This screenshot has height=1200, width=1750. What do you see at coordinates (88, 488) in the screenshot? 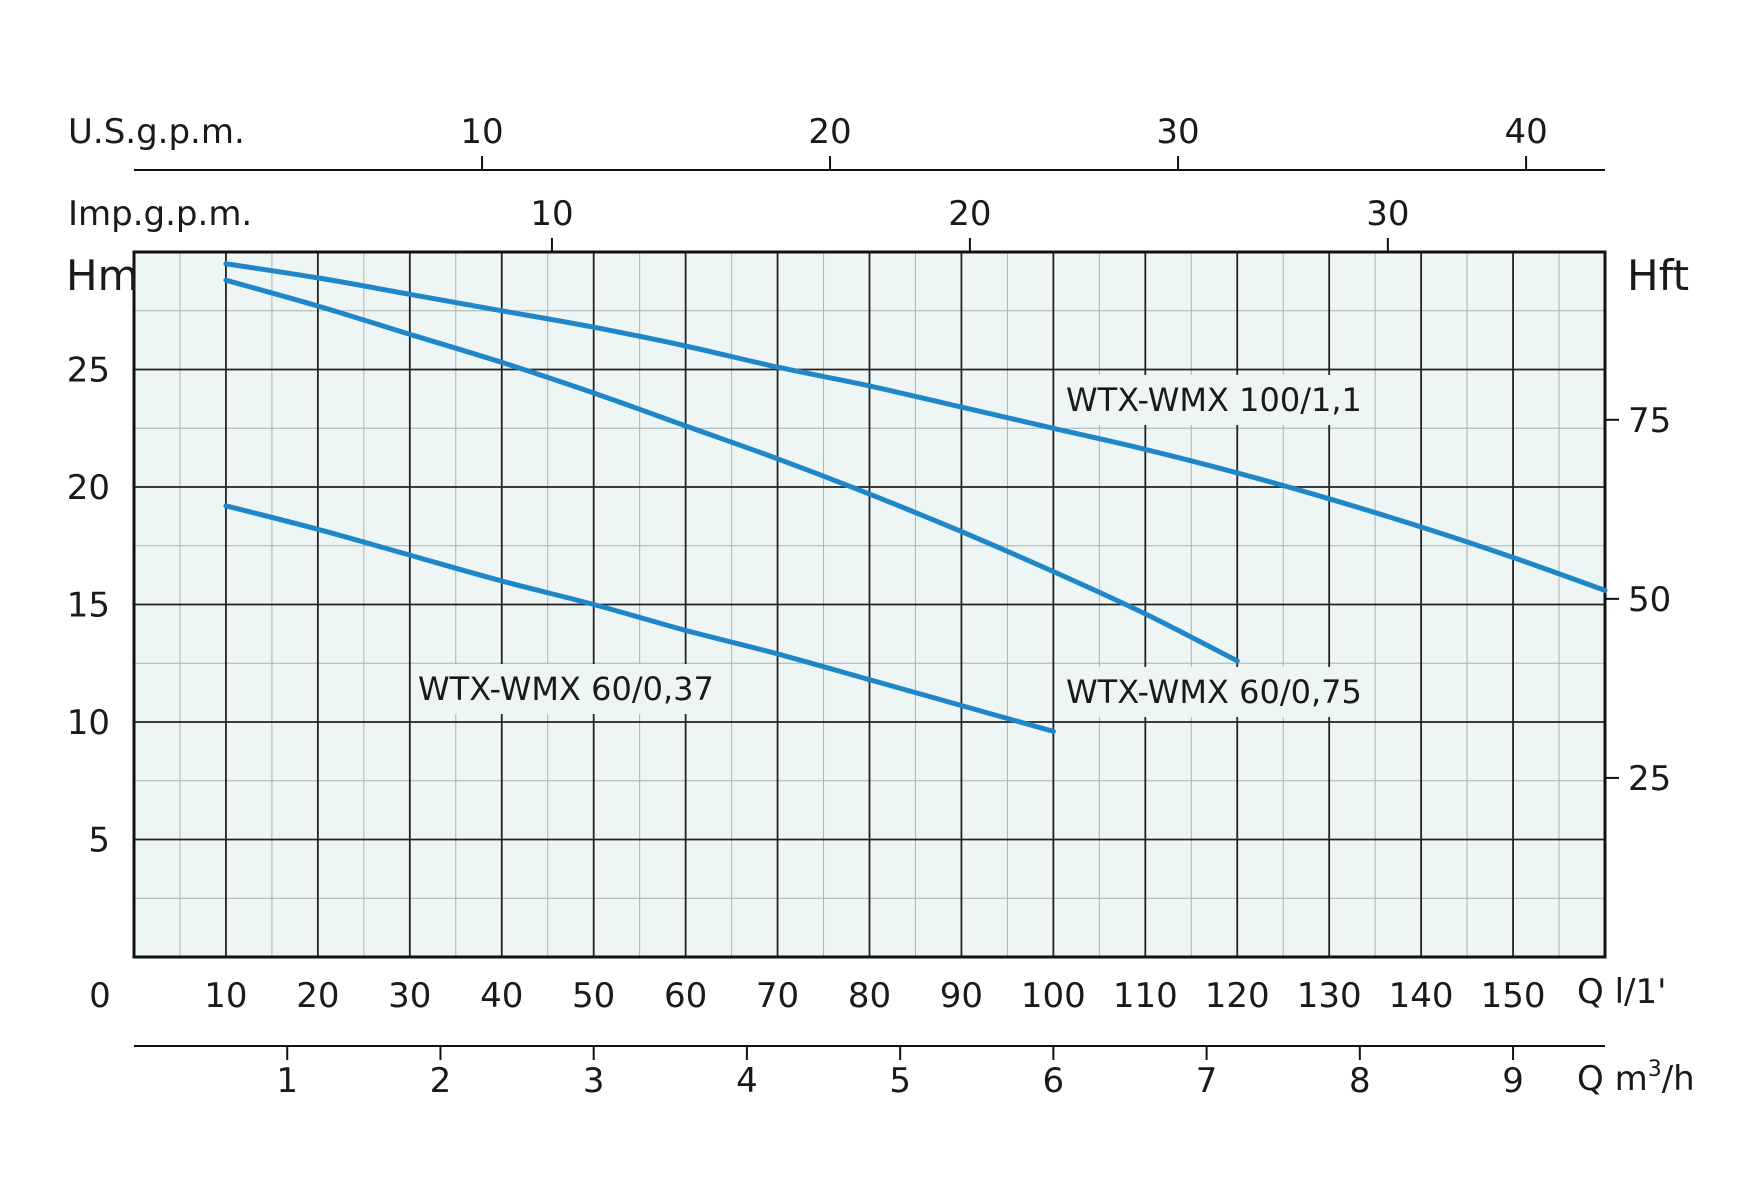
I see `left-tick-label: 20` at bounding box center [88, 488].